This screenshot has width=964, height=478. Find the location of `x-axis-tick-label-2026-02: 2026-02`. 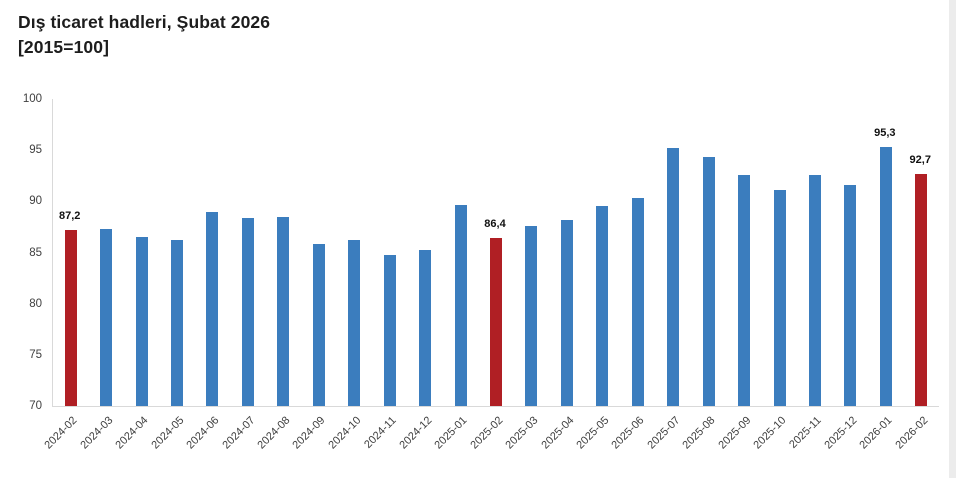

x-axis-tick-label-2026-02: 2026-02 is located at coordinates (912, 433).